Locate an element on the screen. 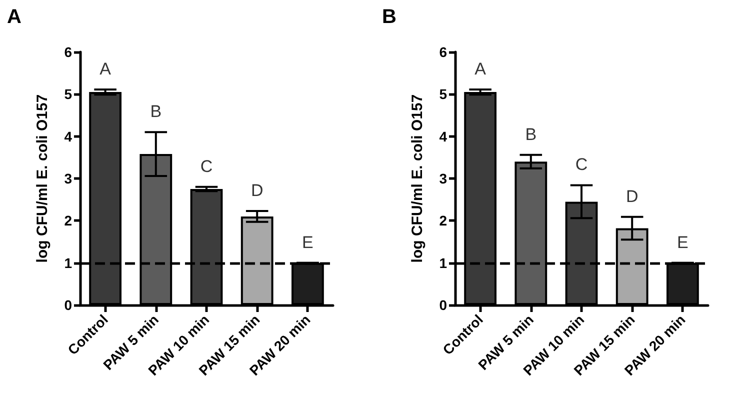 This screenshot has width=751, height=413. chart-title: B is located at coordinates (389, 17).